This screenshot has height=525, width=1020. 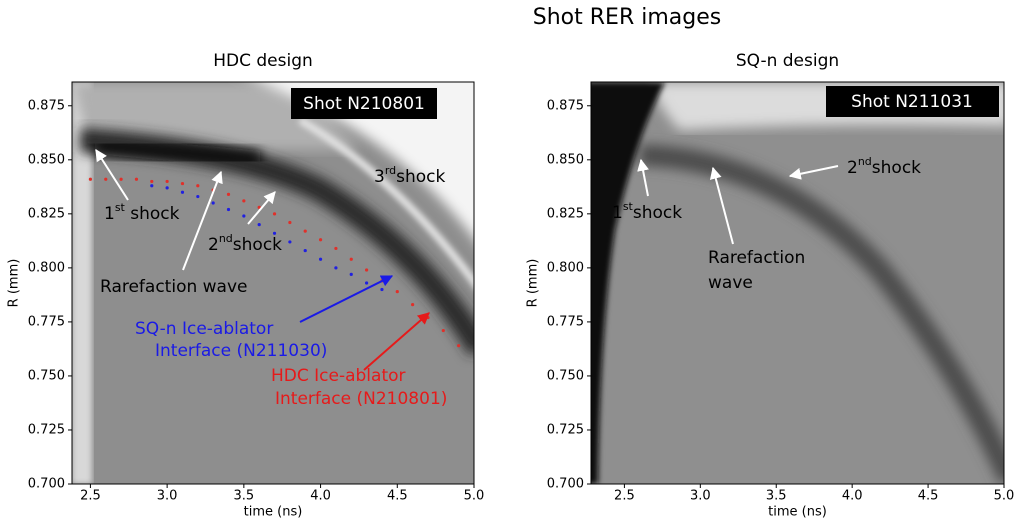 What do you see at coordinates (361, 399) in the screenshot?
I see `annotation: Interface (N210801)` at bounding box center [361, 399].